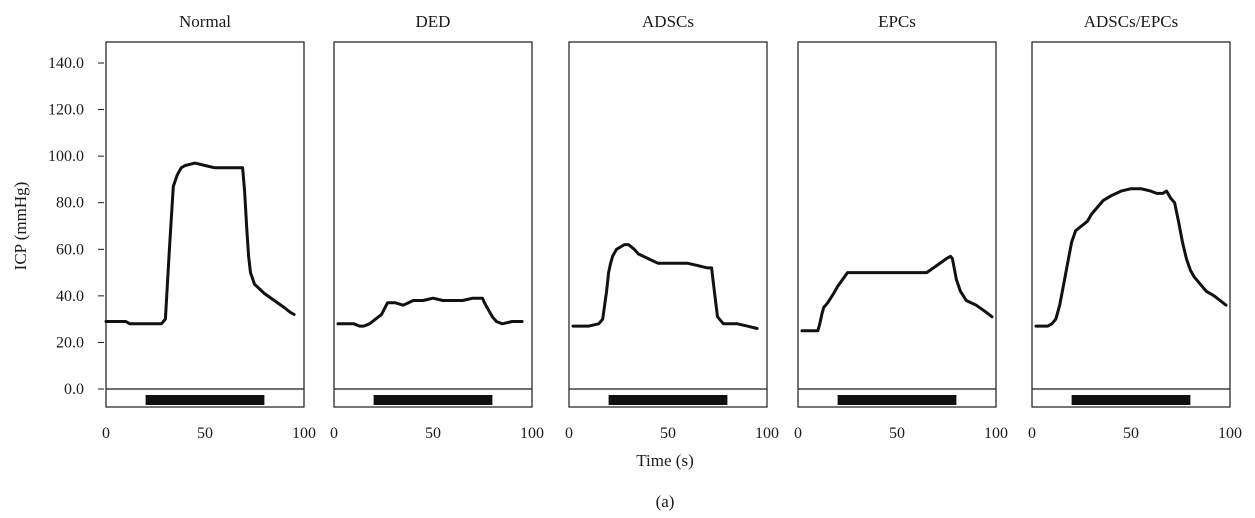 This screenshot has height=518, width=1255. I want to click on y-tick-label: 20.0, so click(70, 342).